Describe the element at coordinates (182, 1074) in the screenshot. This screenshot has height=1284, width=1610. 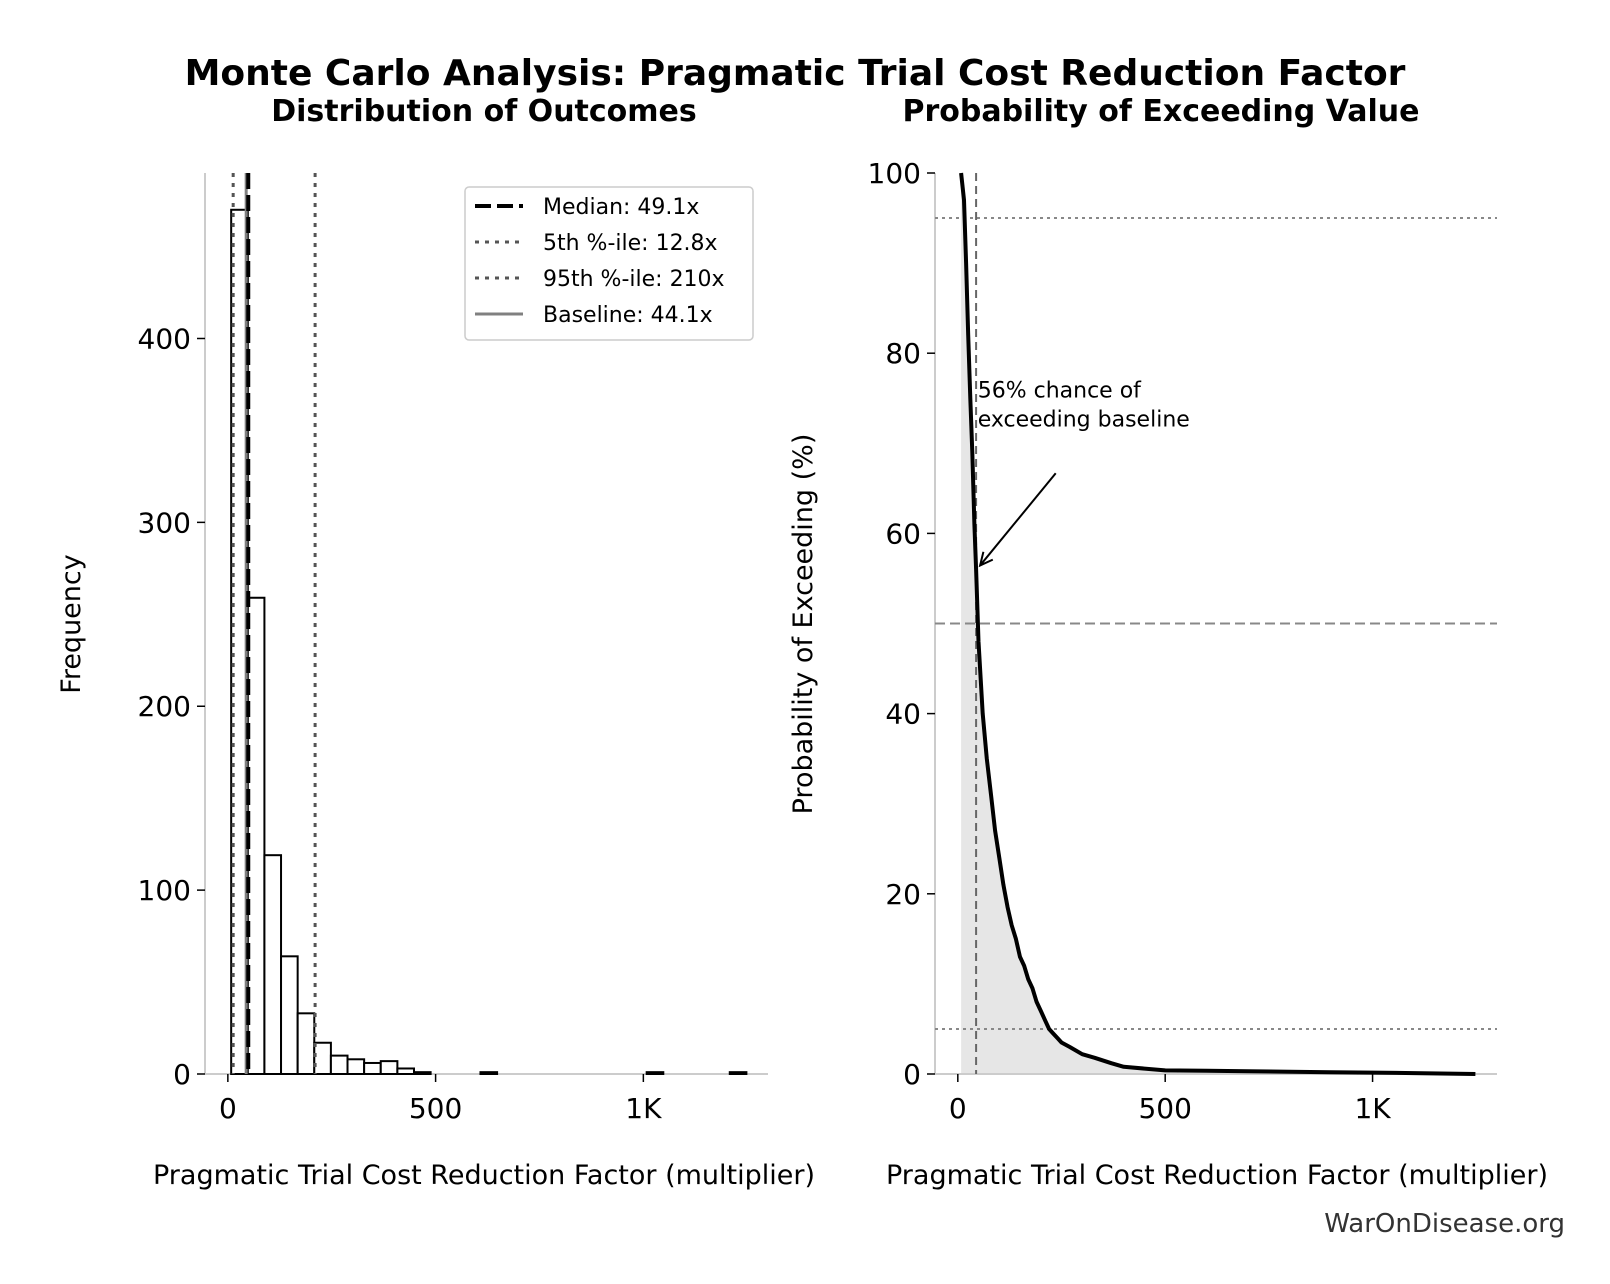
I see `left-y-tick-label: 0` at that location.